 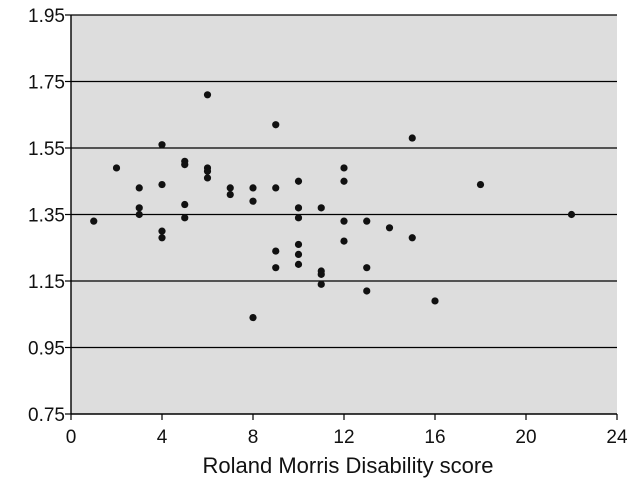 What do you see at coordinates (71, 437) in the screenshot?
I see `x-tick-label: 0` at bounding box center [71, 437].